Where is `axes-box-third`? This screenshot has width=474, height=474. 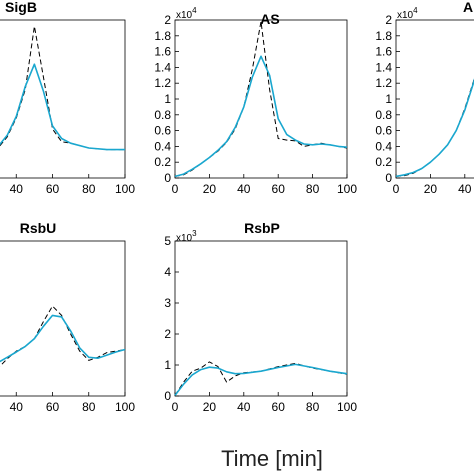 axes-box-third is located at coordinates (434, 99).